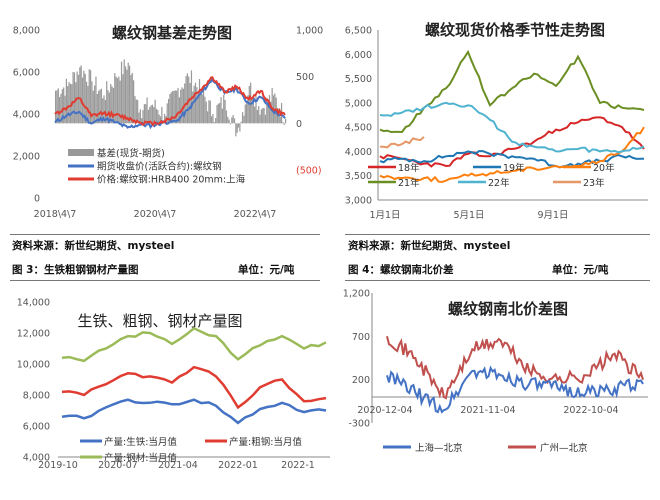 This screenshot has height=500, width=660. I want to click on x-axis-tick: 2022-10-04, so click(590, 410).